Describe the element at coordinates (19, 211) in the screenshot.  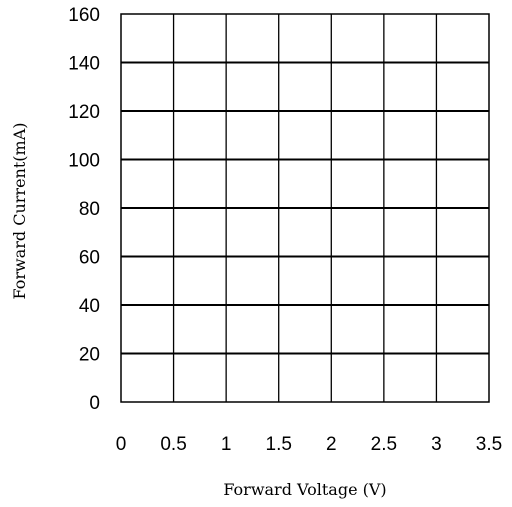
I see `y-axis-title: Forward Current(mA)` at that location.